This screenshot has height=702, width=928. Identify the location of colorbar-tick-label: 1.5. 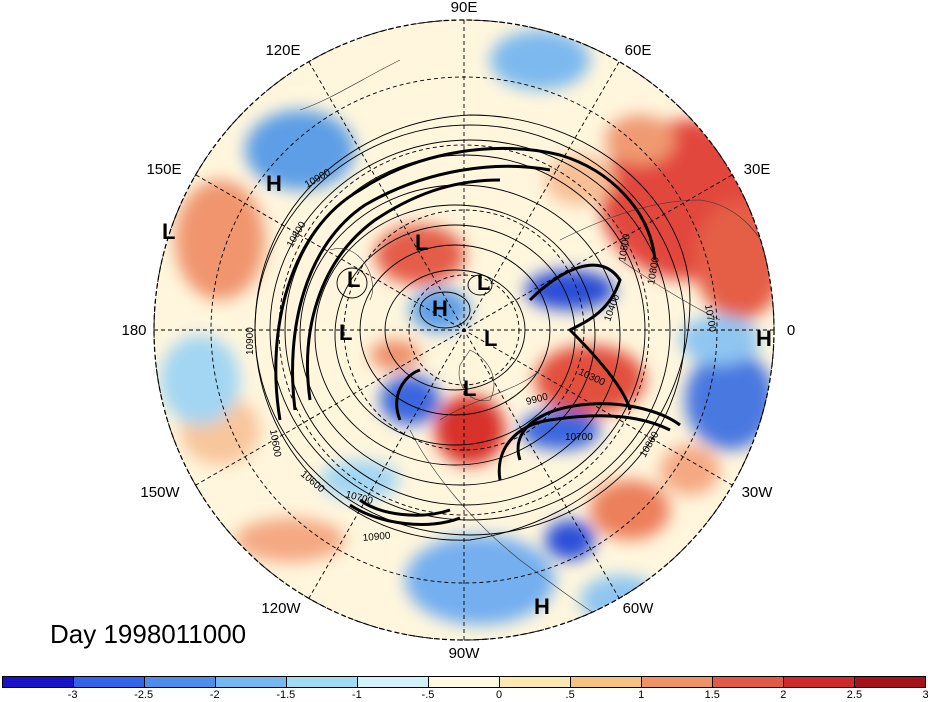
(712, 695).